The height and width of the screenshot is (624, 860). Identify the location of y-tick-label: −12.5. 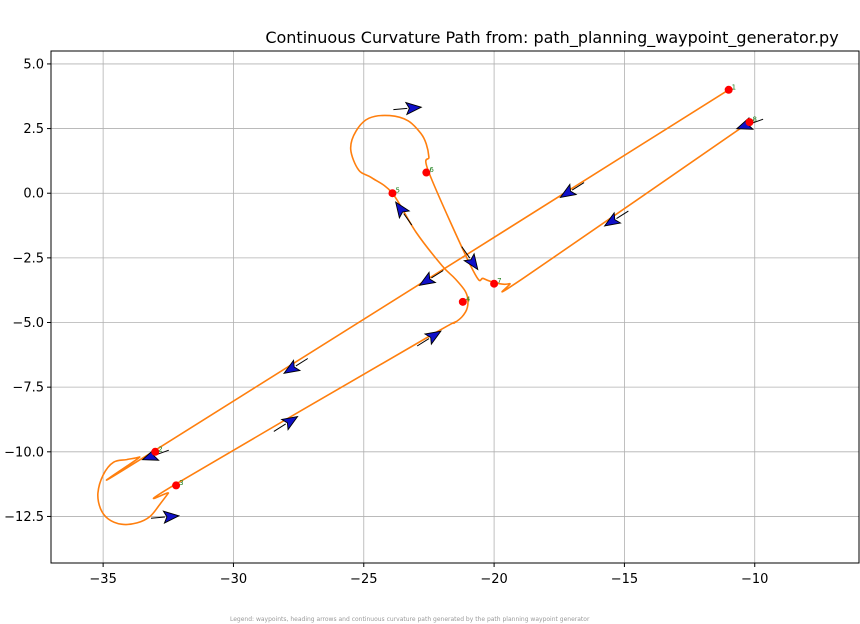
(24, 517).